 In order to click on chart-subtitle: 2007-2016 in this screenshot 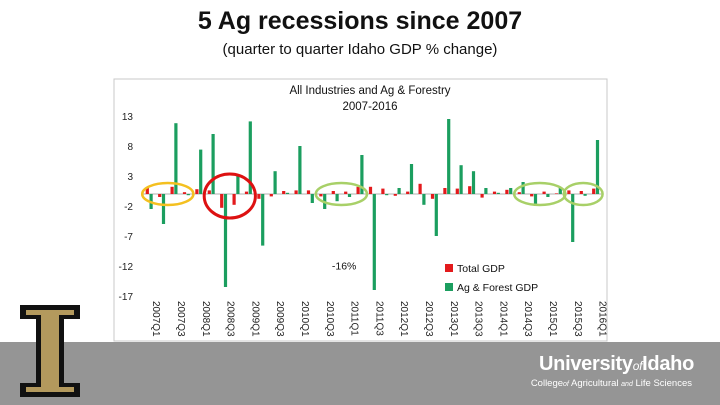, I will do `click(370, 107)`.